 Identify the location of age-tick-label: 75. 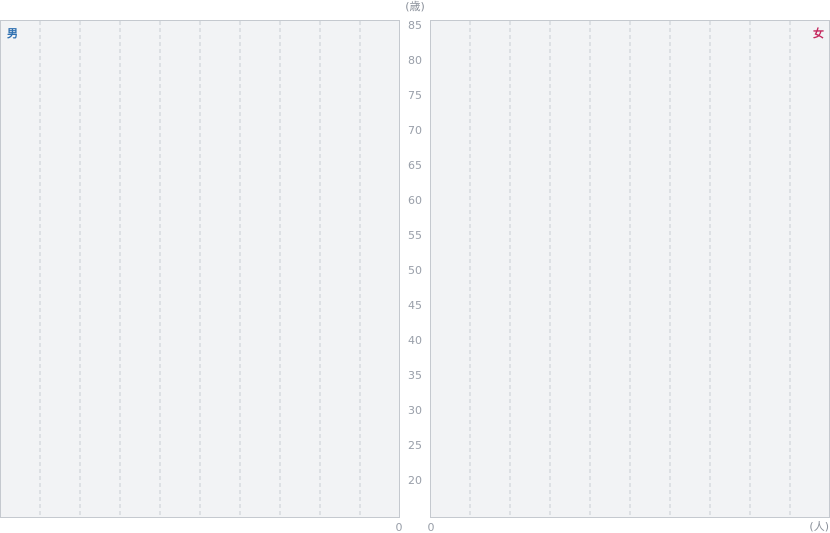
(415, 95).